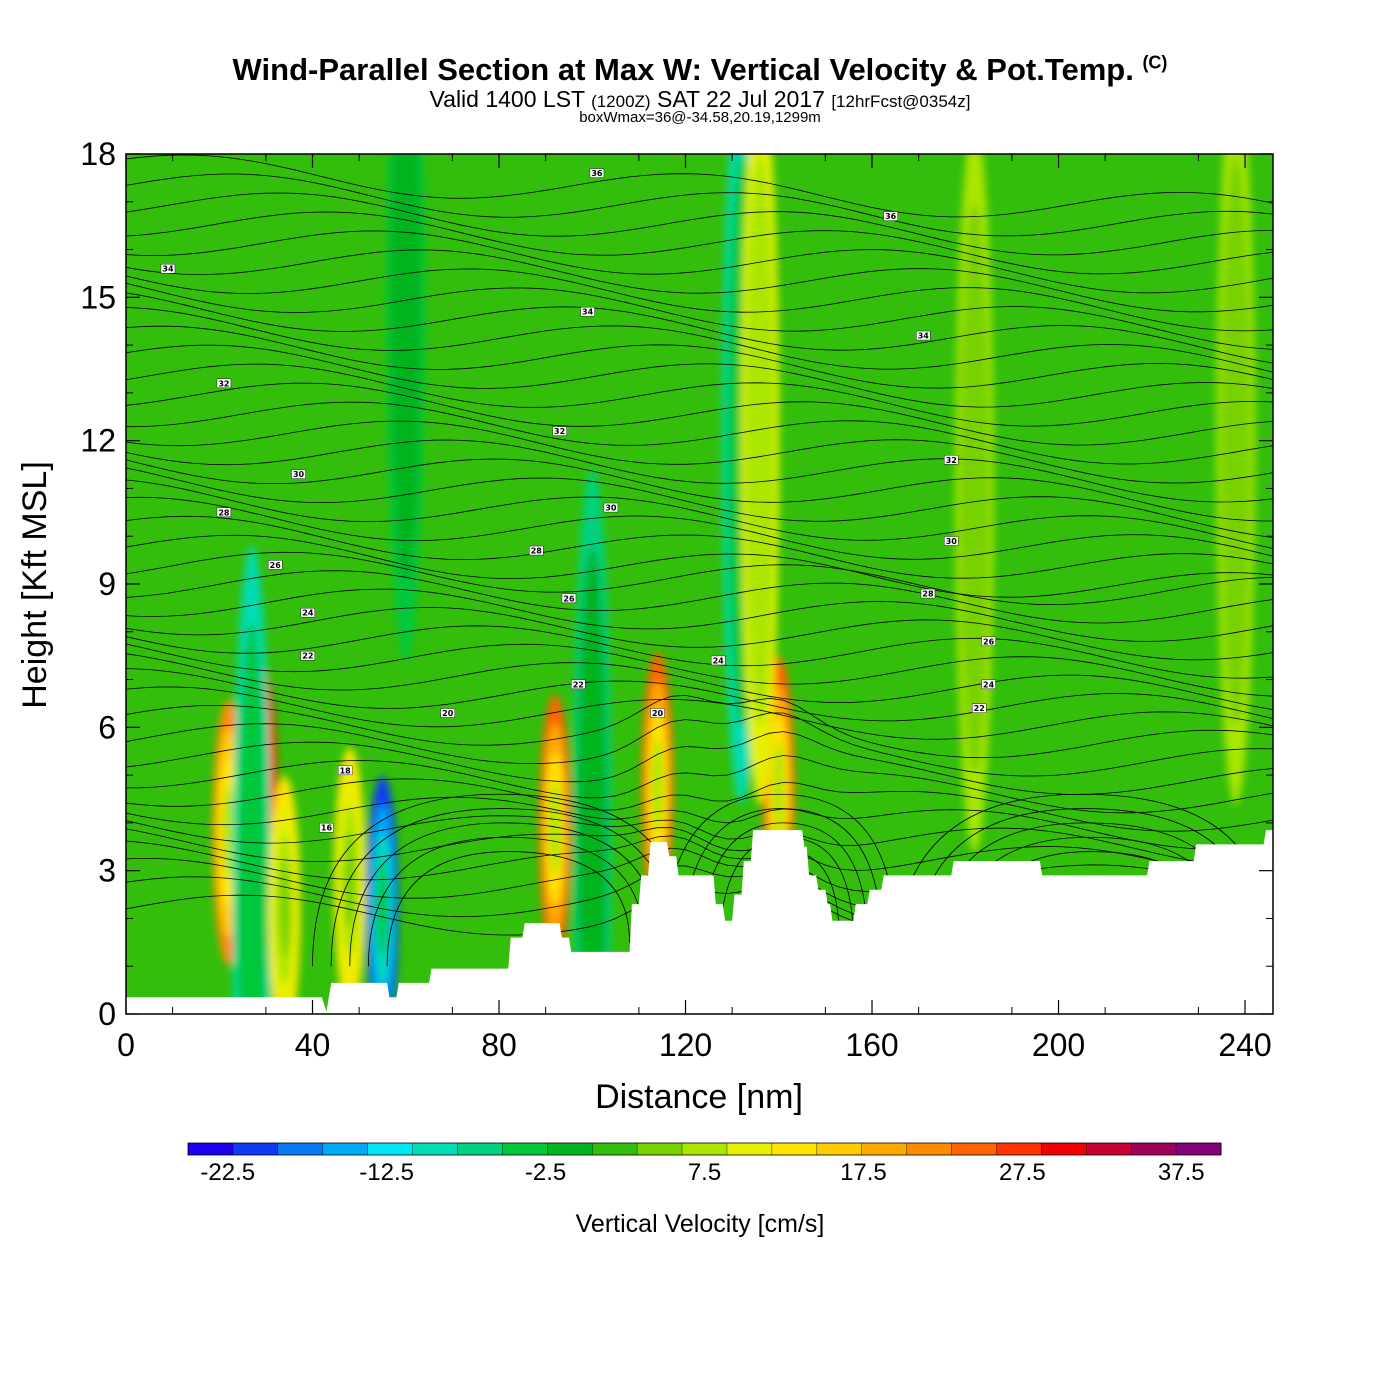 The width and height of the screenshot is (1400, 1400). Describe the element at coordinates (107, 584) in the screenshot. I see `y-tick-label: 9` at that location.